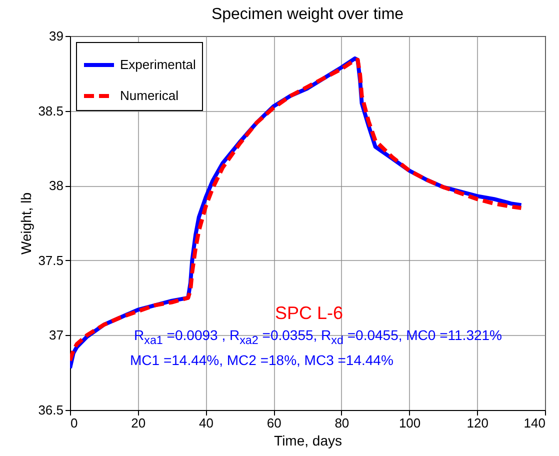  Describe the element at coordinates (51, 410) in the screenshot. I see `y-tick-label: 36.5` at that location.